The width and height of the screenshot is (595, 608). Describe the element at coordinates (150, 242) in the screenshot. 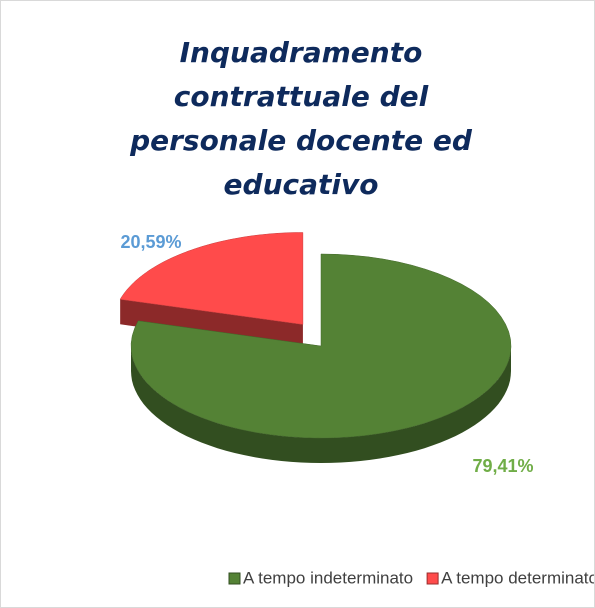

I see `data-label: 20,59%` at that location.